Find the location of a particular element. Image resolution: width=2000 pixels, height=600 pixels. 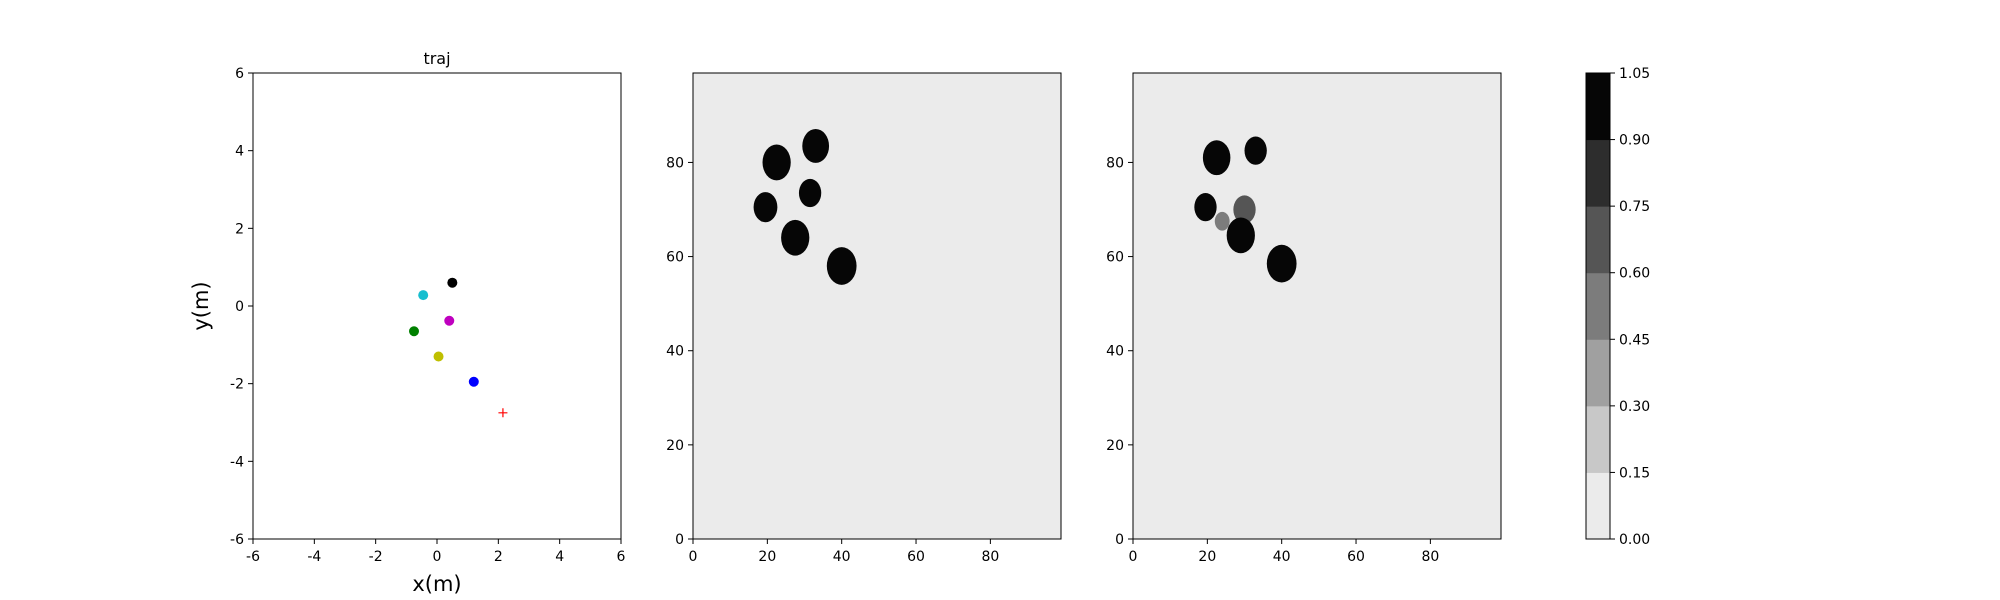

y-axis-label: y(m) is located at coordinates (201, 305).